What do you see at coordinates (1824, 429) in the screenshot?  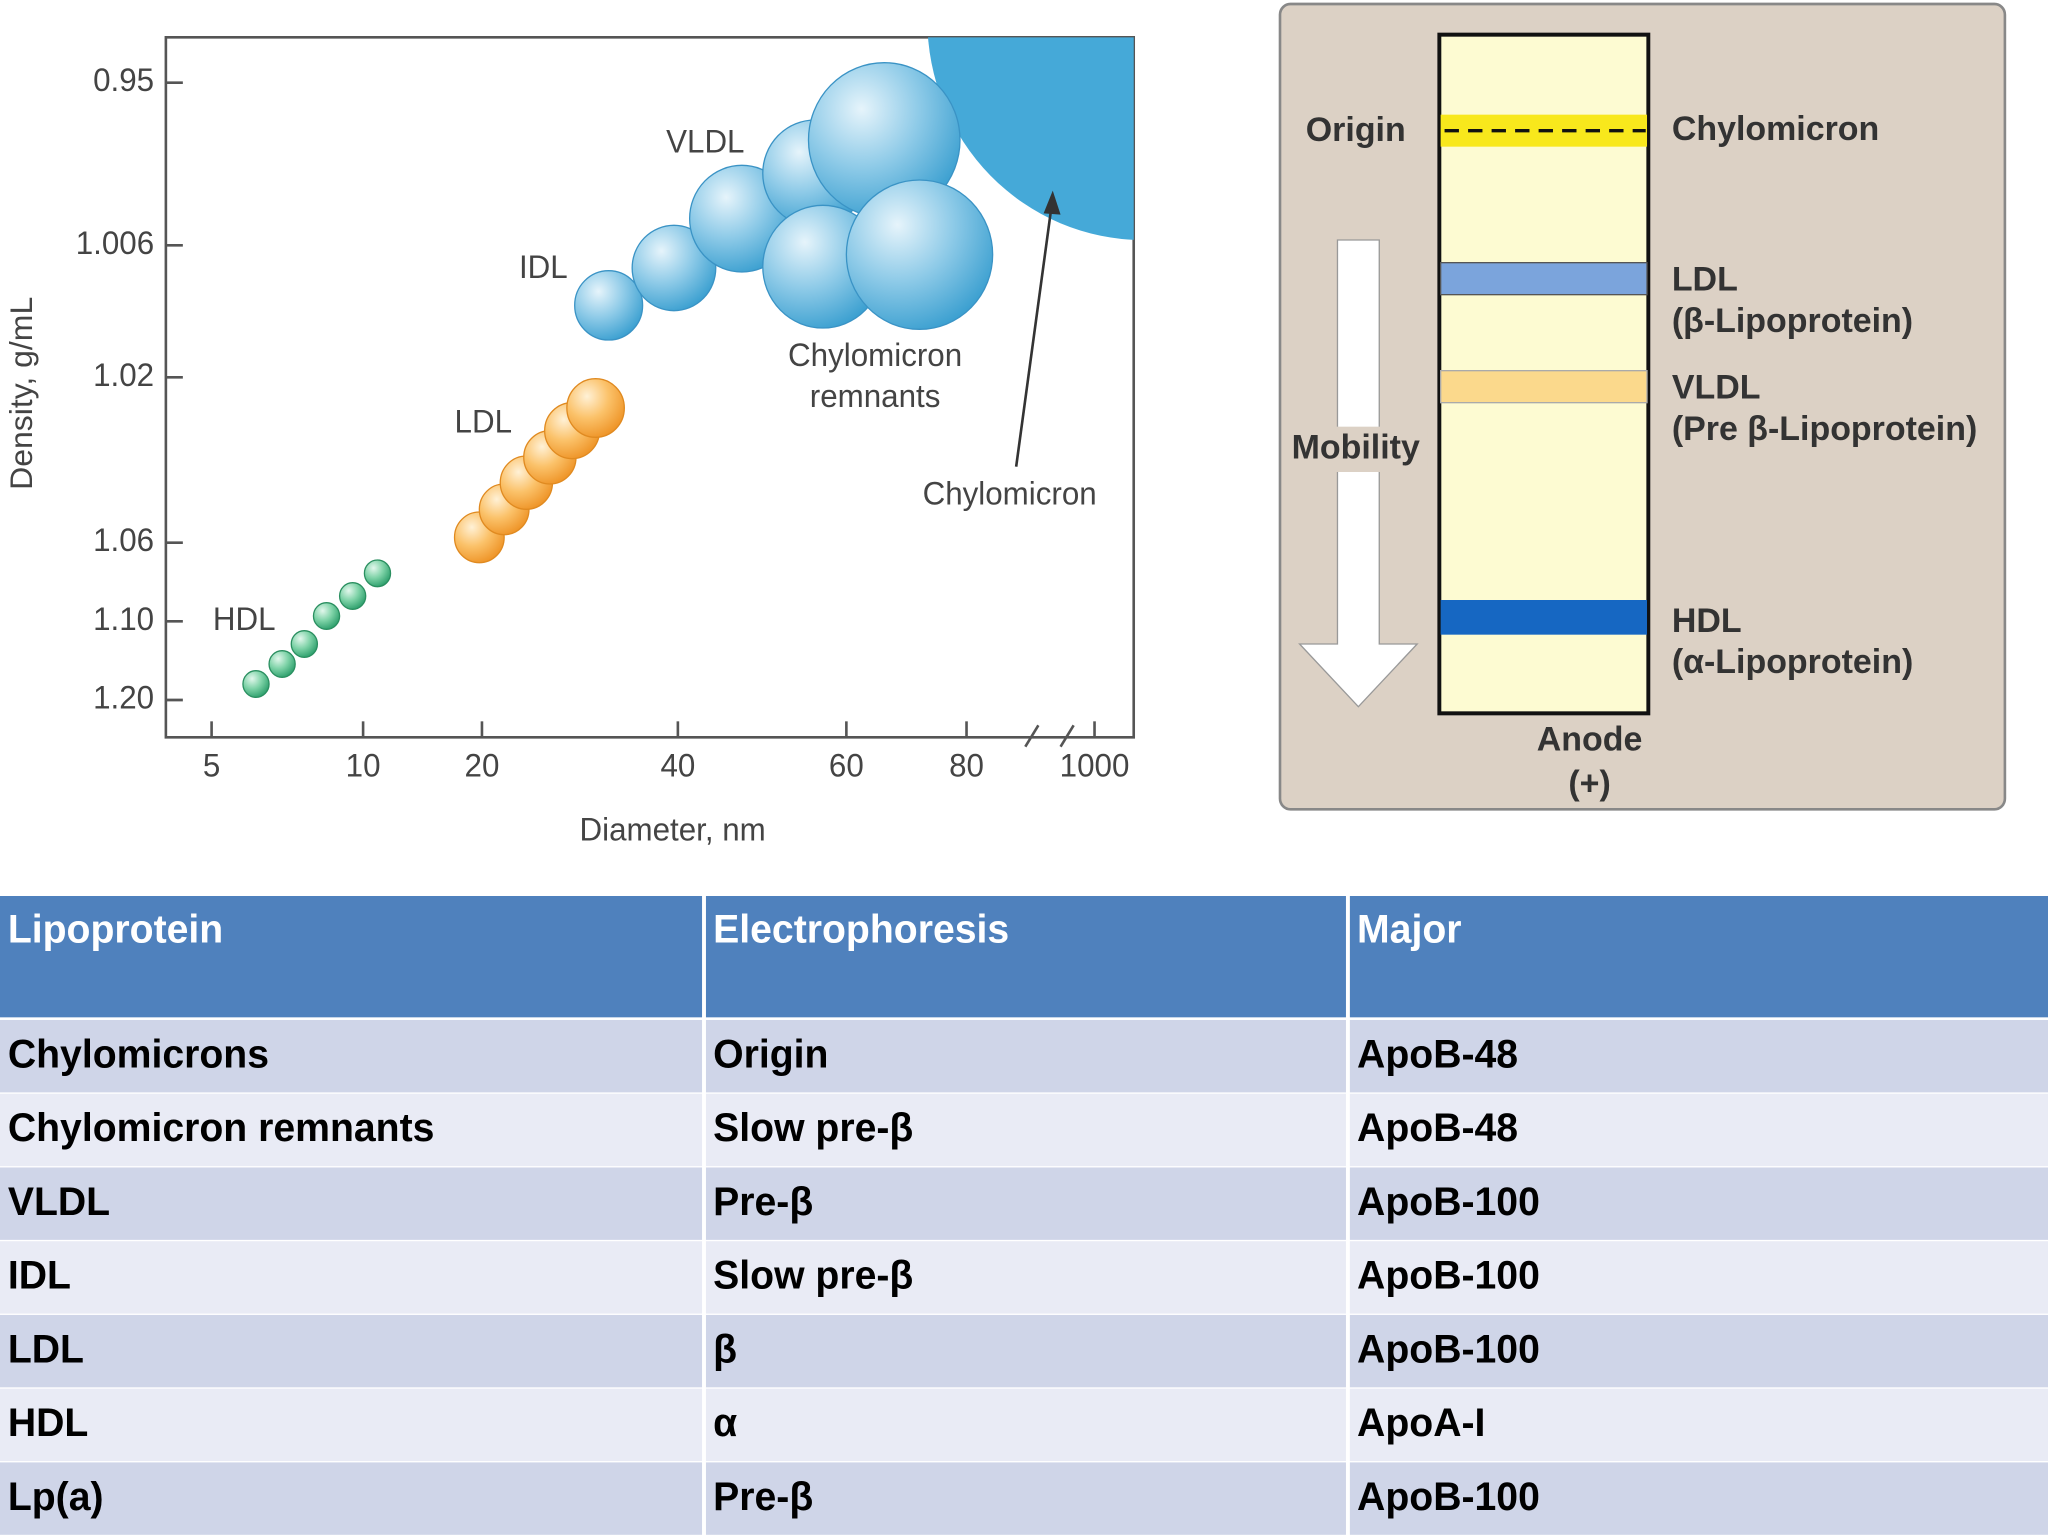 I see `band-alt: (Pre β-Lipoprotein)` at bounding box center [1824, 429].